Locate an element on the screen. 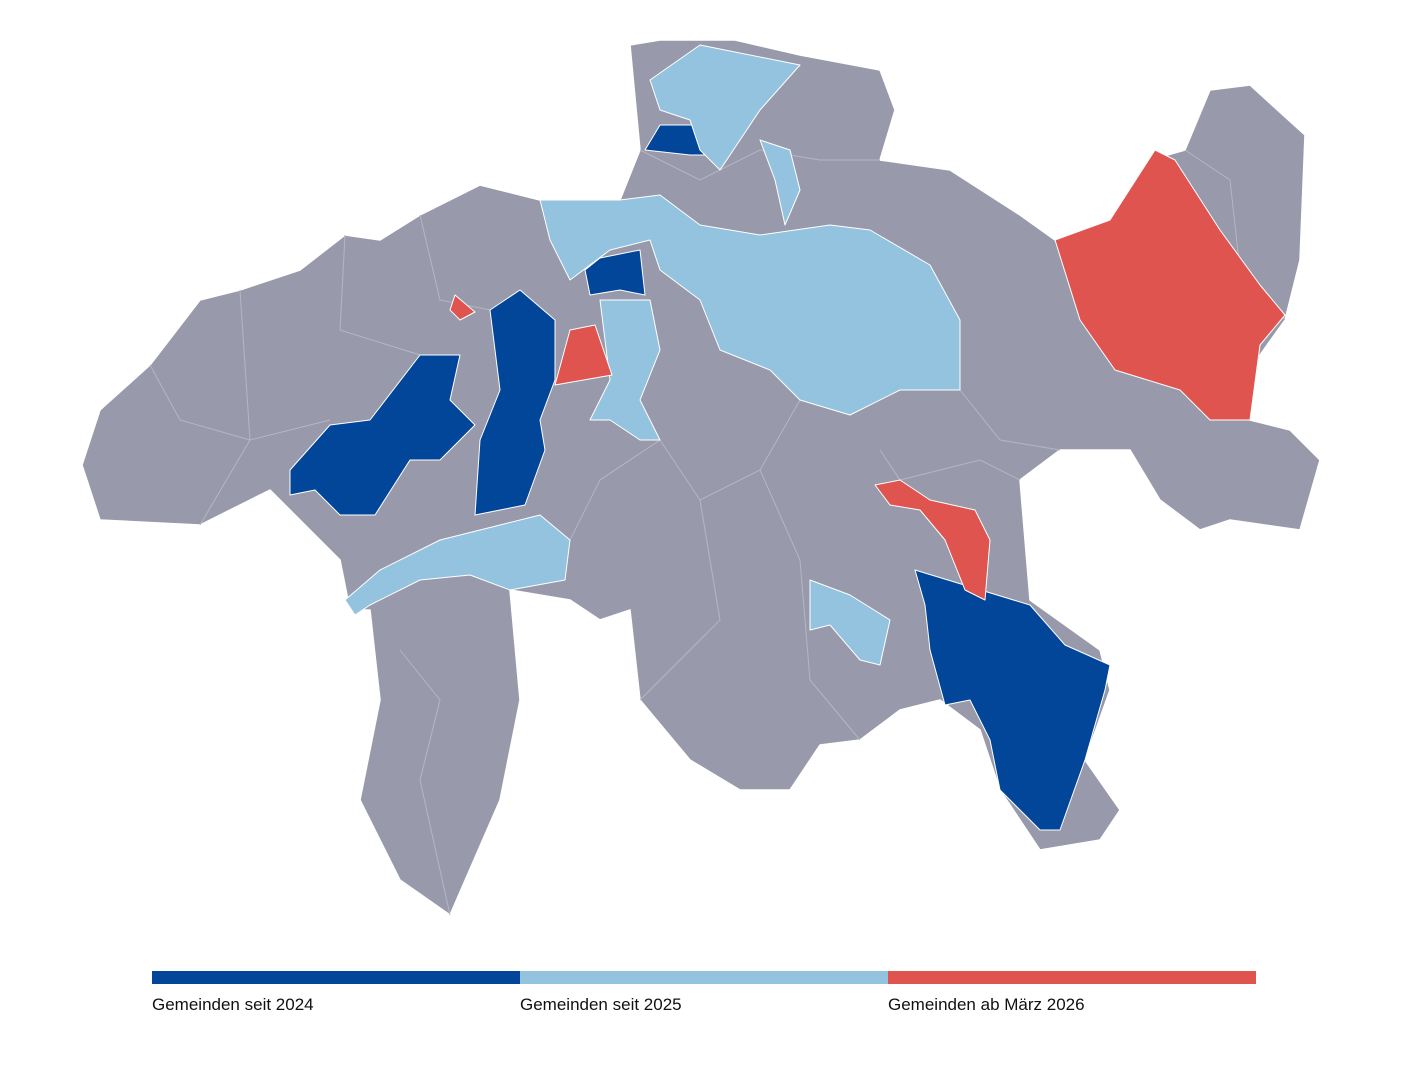 Image resolution: width=1408 pixels, height=1092 pixels. legend-label: Gemeinden ab März 2026 is located at coordinates (986, 1004).